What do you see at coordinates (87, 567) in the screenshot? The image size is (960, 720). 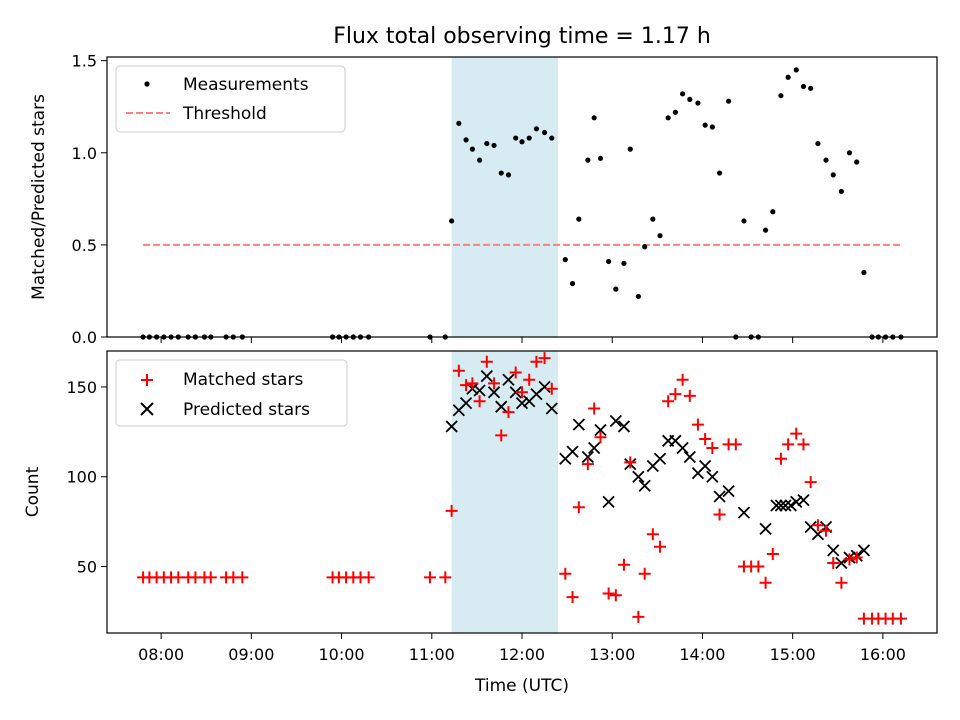 I see `y-tick-label: 50` at bounding box center [87, 567].